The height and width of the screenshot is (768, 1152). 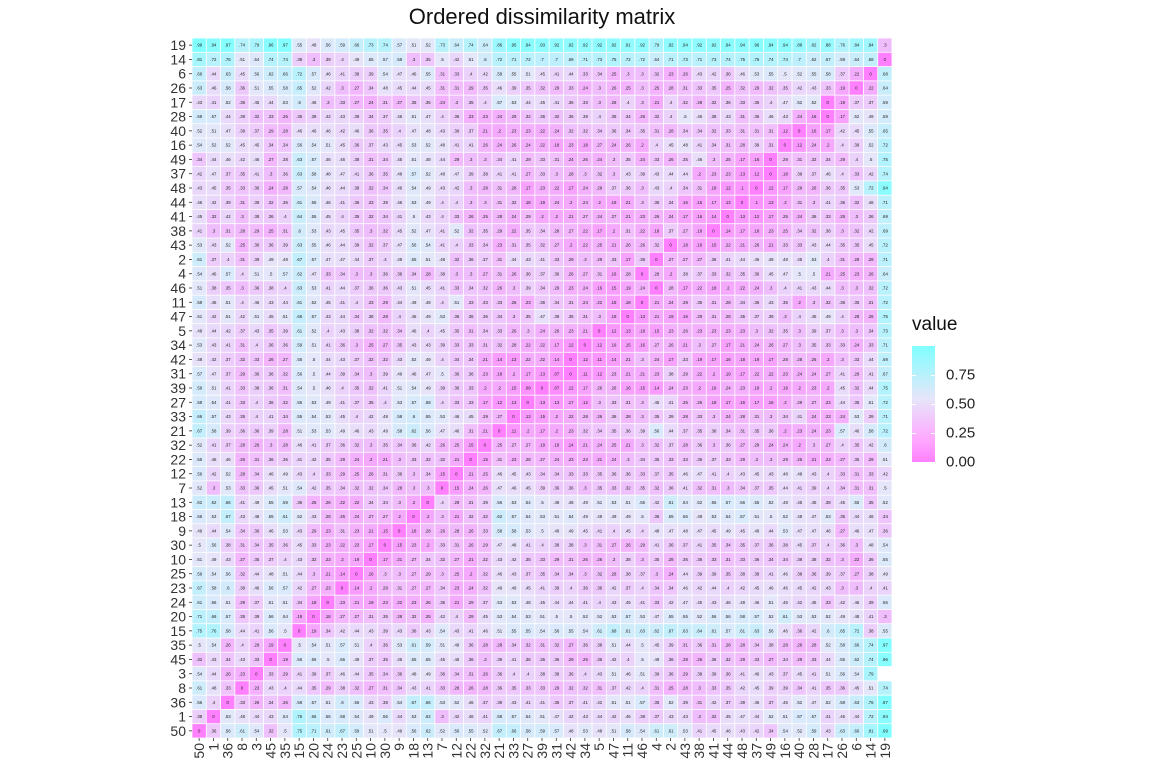 I want to click on cell-value-label: 0, so click(x=828, y=116).